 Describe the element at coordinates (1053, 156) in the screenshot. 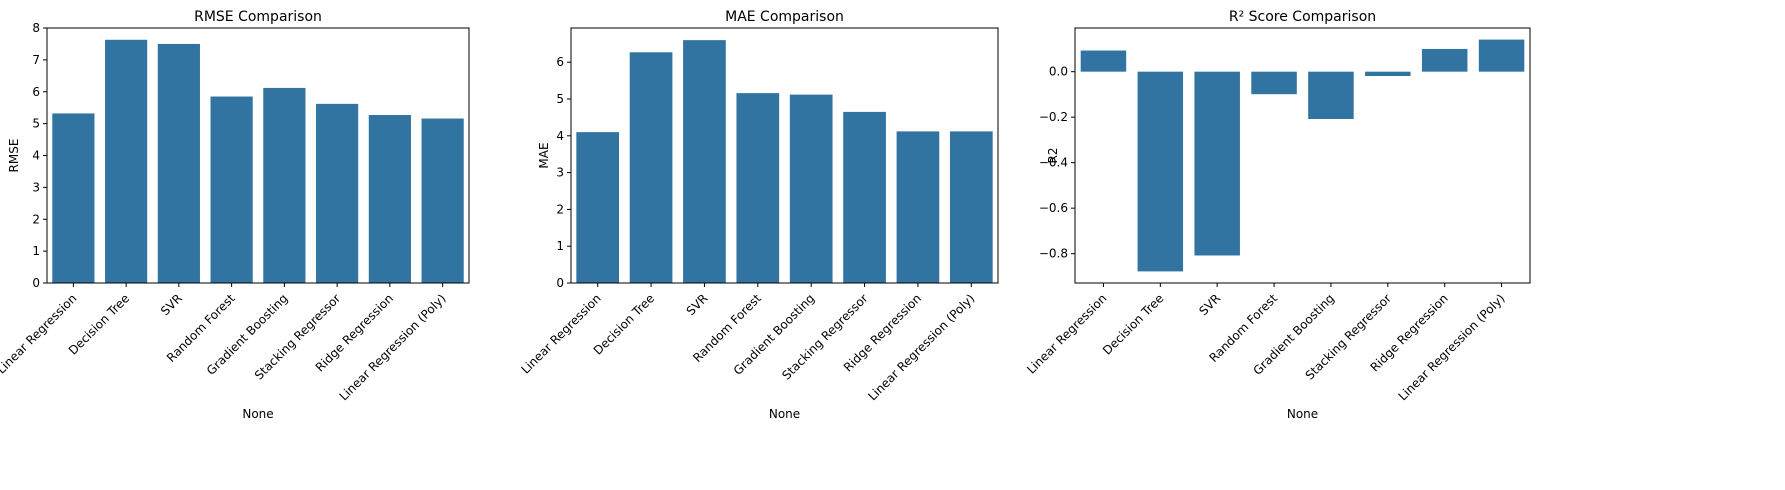

I see `y-axis-label: R2` at that location.